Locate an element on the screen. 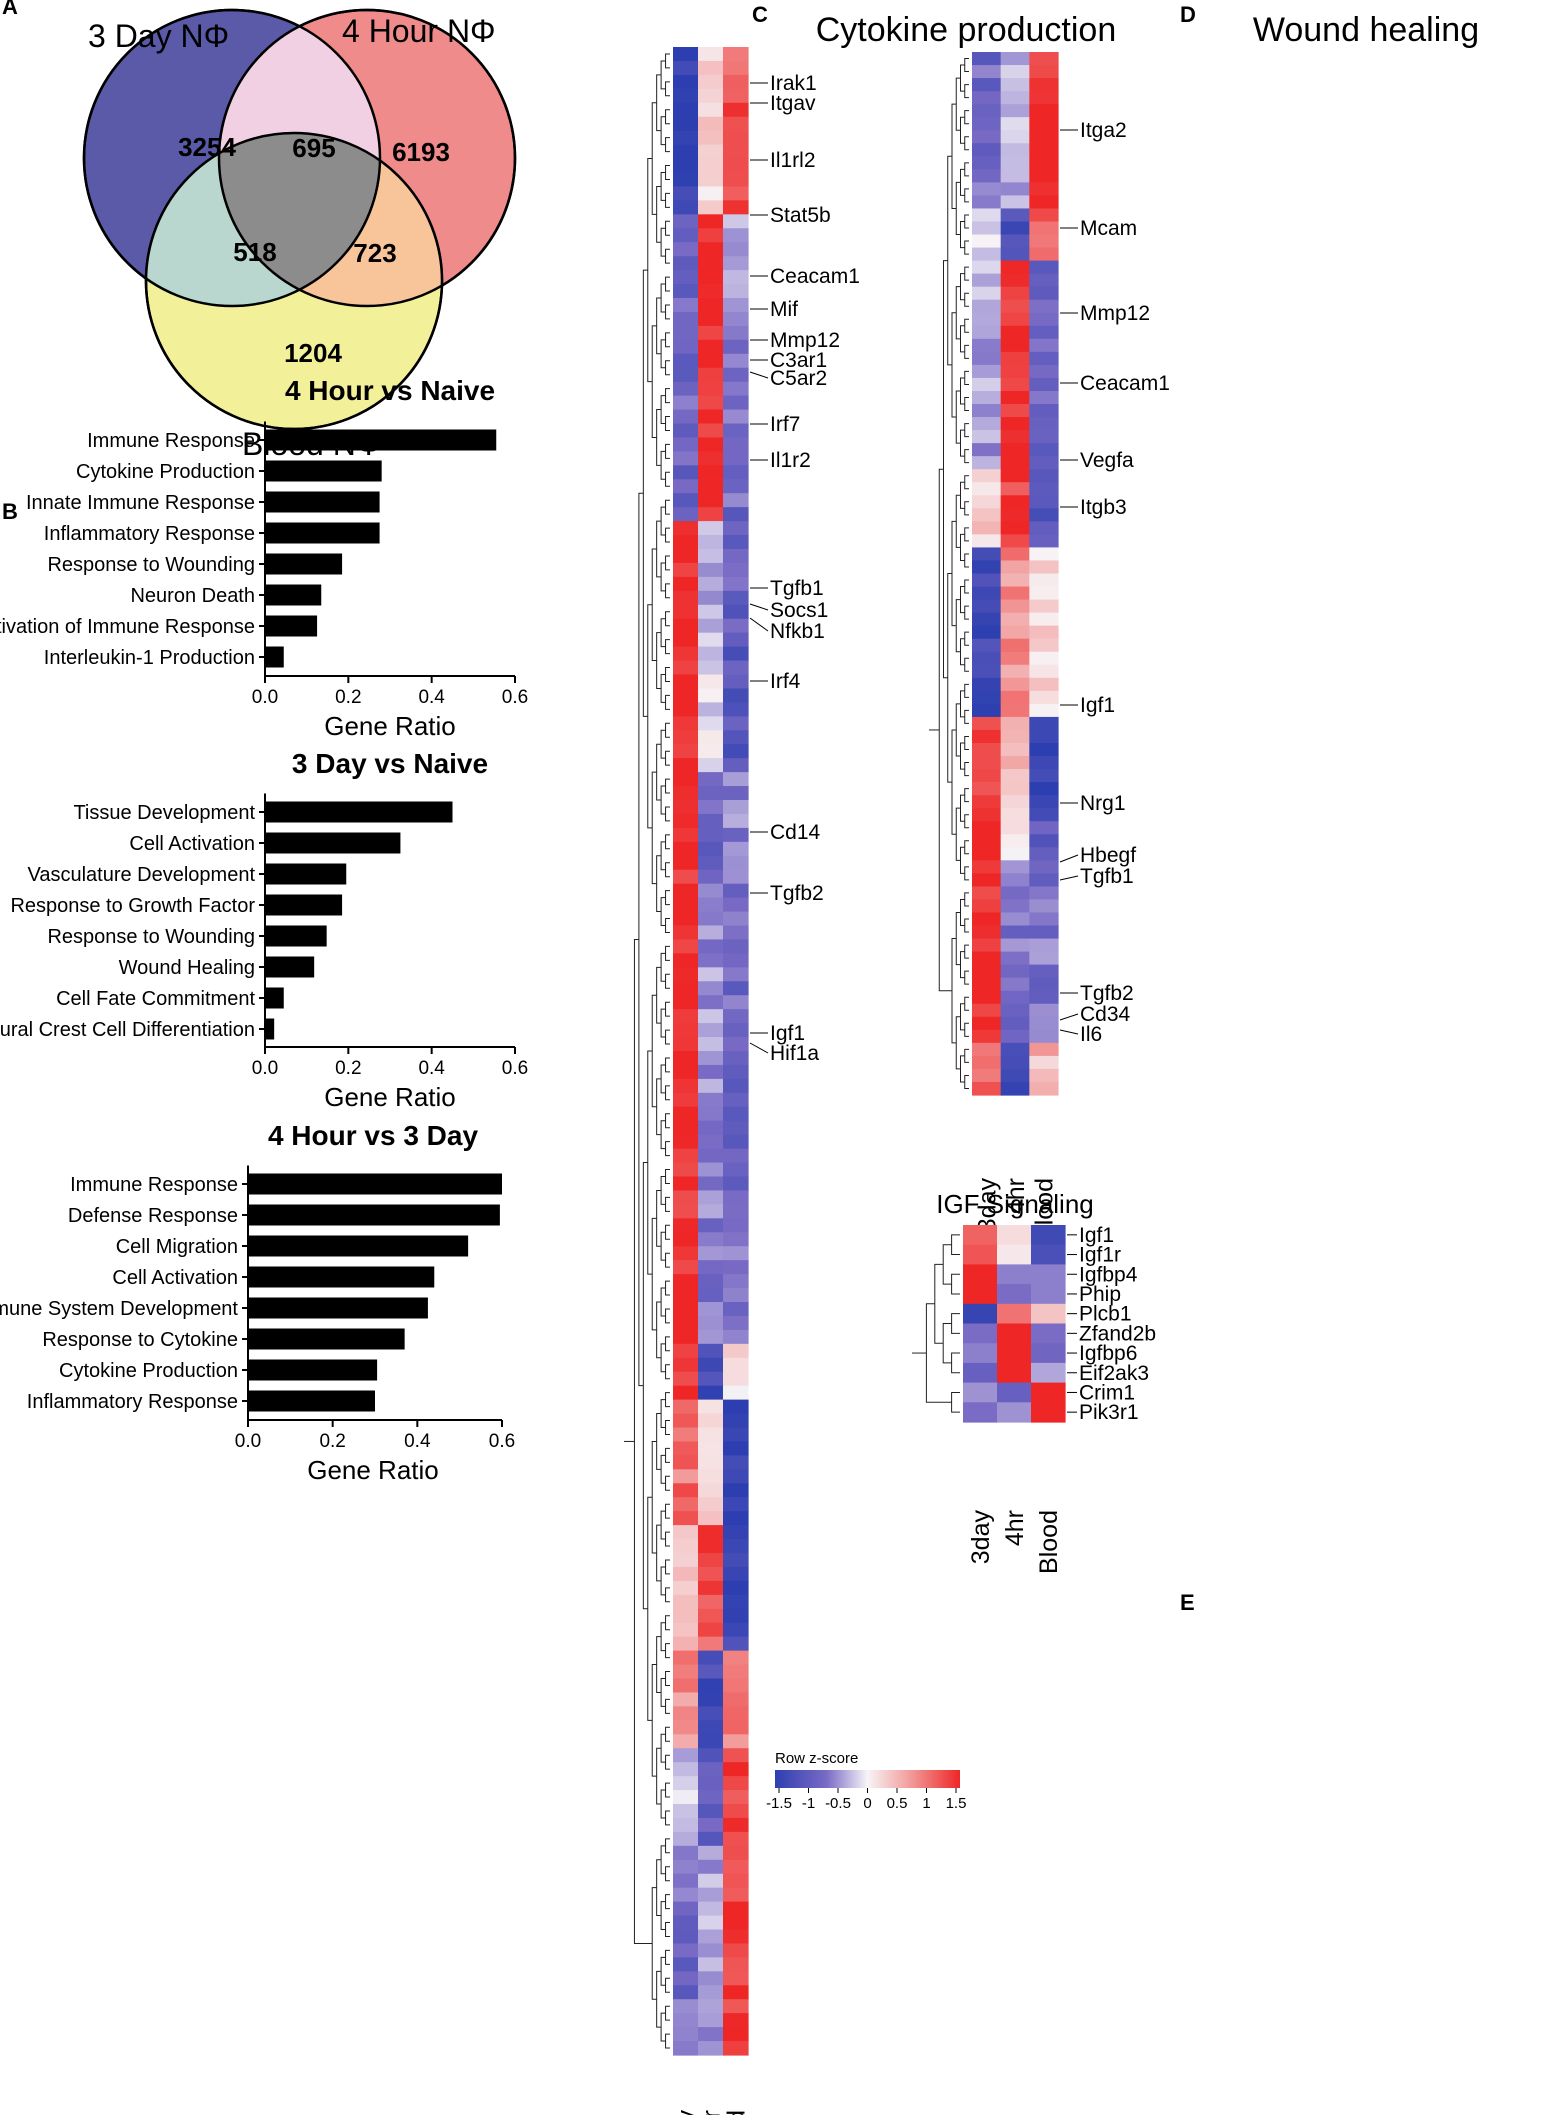 This screenshot has height=2115, width=1560. column-label: 3day is located at coordinates (987, 1205).